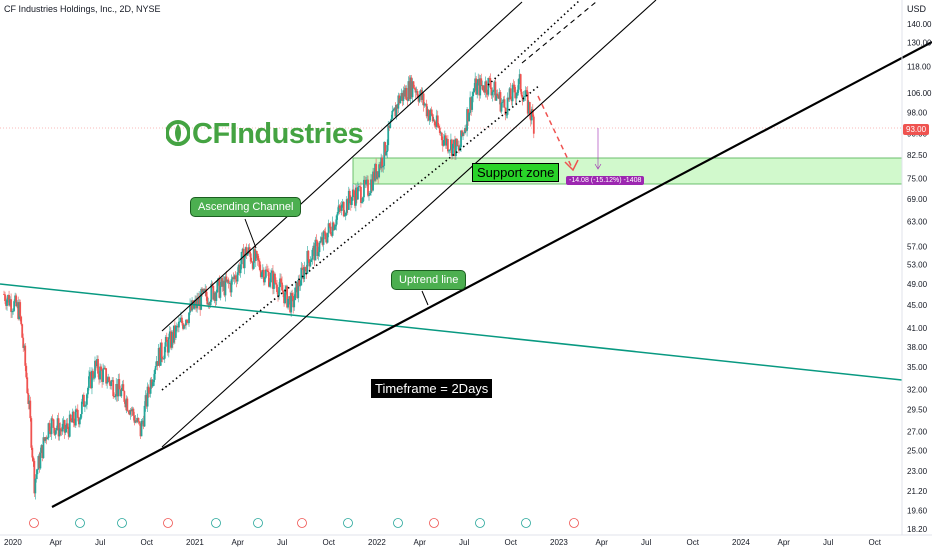 The image size is (932, 550). Describe the element at coordinates (555, 133) in the screenshot. I see `projection-arrow` at that location.